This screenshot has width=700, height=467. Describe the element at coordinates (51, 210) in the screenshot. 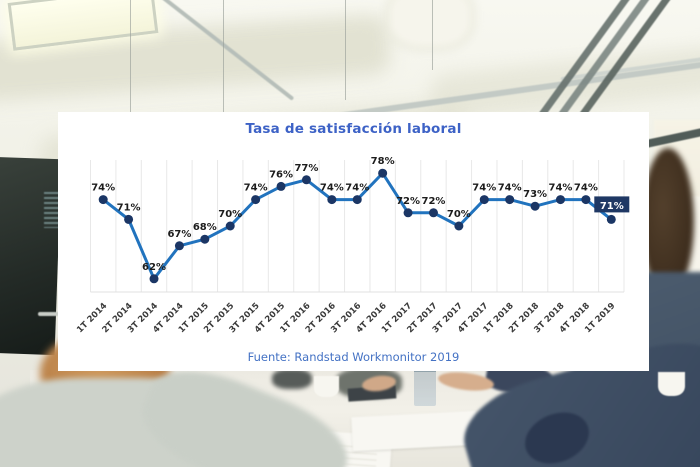

I see `window-blinds` at that location.